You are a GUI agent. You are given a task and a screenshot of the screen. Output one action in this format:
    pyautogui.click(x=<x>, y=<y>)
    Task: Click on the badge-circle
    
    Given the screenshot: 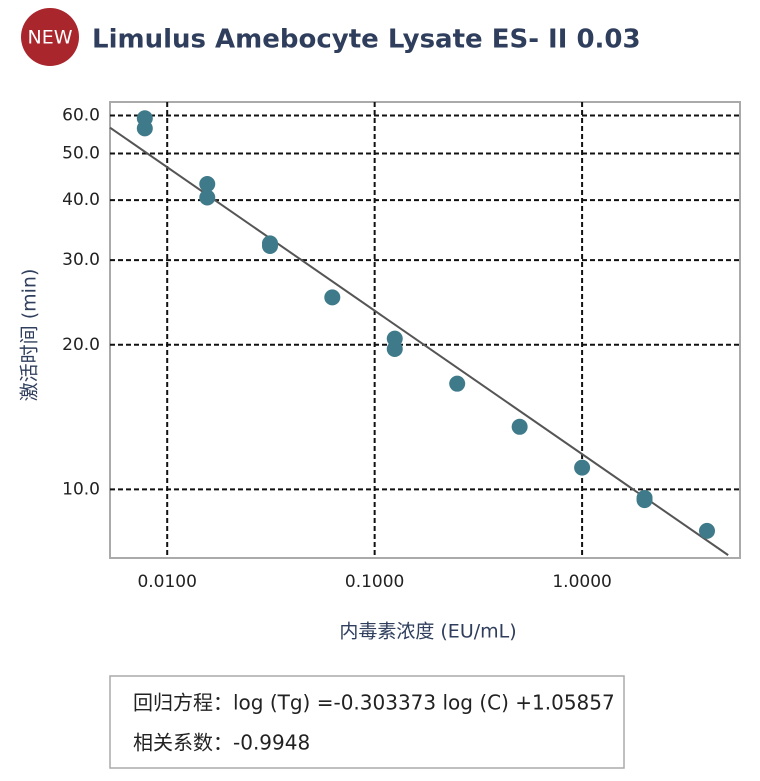 What is the action you would take?
    pyautogui.click(x=50, y=37)
    